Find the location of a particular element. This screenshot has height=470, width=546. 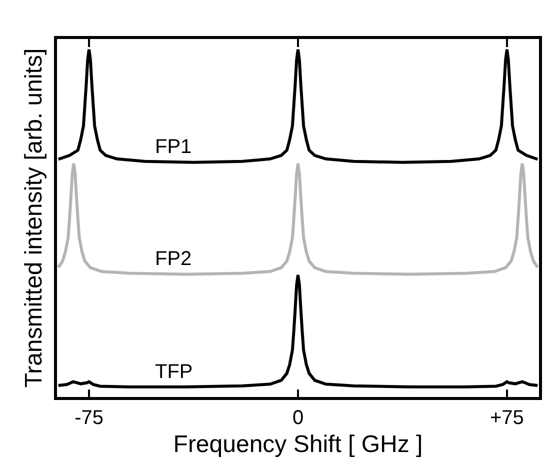

x-tick-label: 0 is located at coordinates (298, 417).